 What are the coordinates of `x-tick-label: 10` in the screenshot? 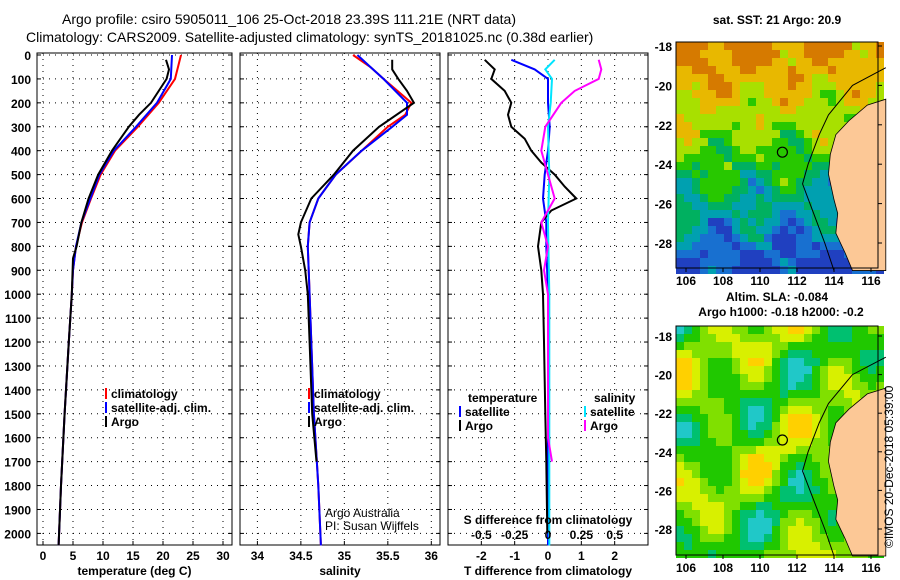 It's located at (103, 556).